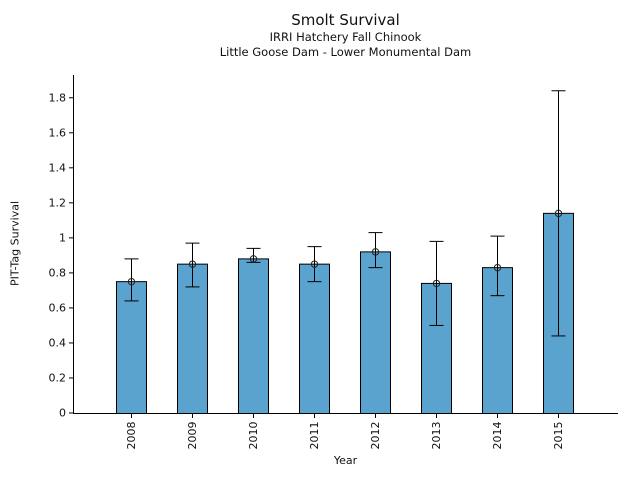 The width and height of the screenshot is (640, 480). What do you see at coordinates (253, 436) in the screenshot?
I see `x-tick-label-2010: 2010` at bounding box center [253, 436].